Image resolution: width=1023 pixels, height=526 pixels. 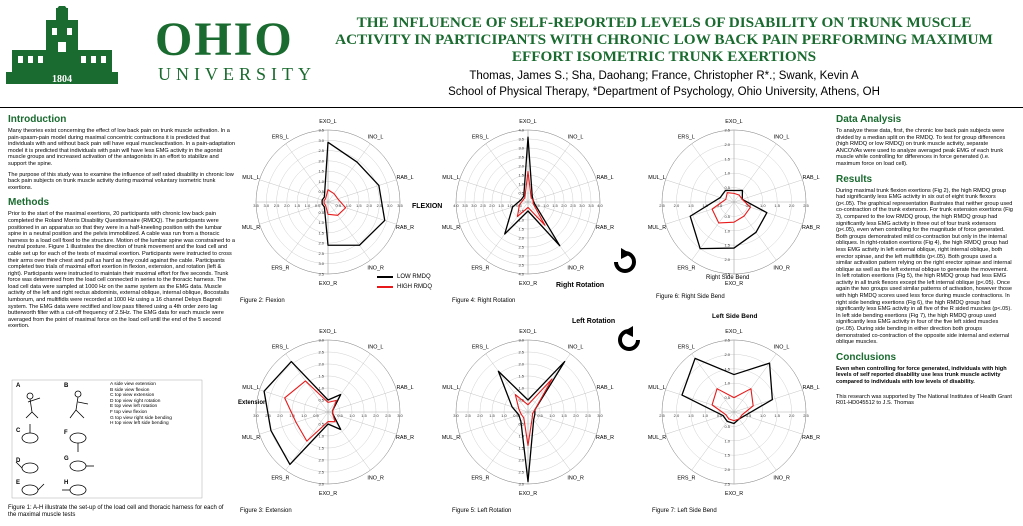 What do you see at coordinates (66, 483) in the screenshot?
I see `fig1-label-h: H` at bounding box center [66, 483].